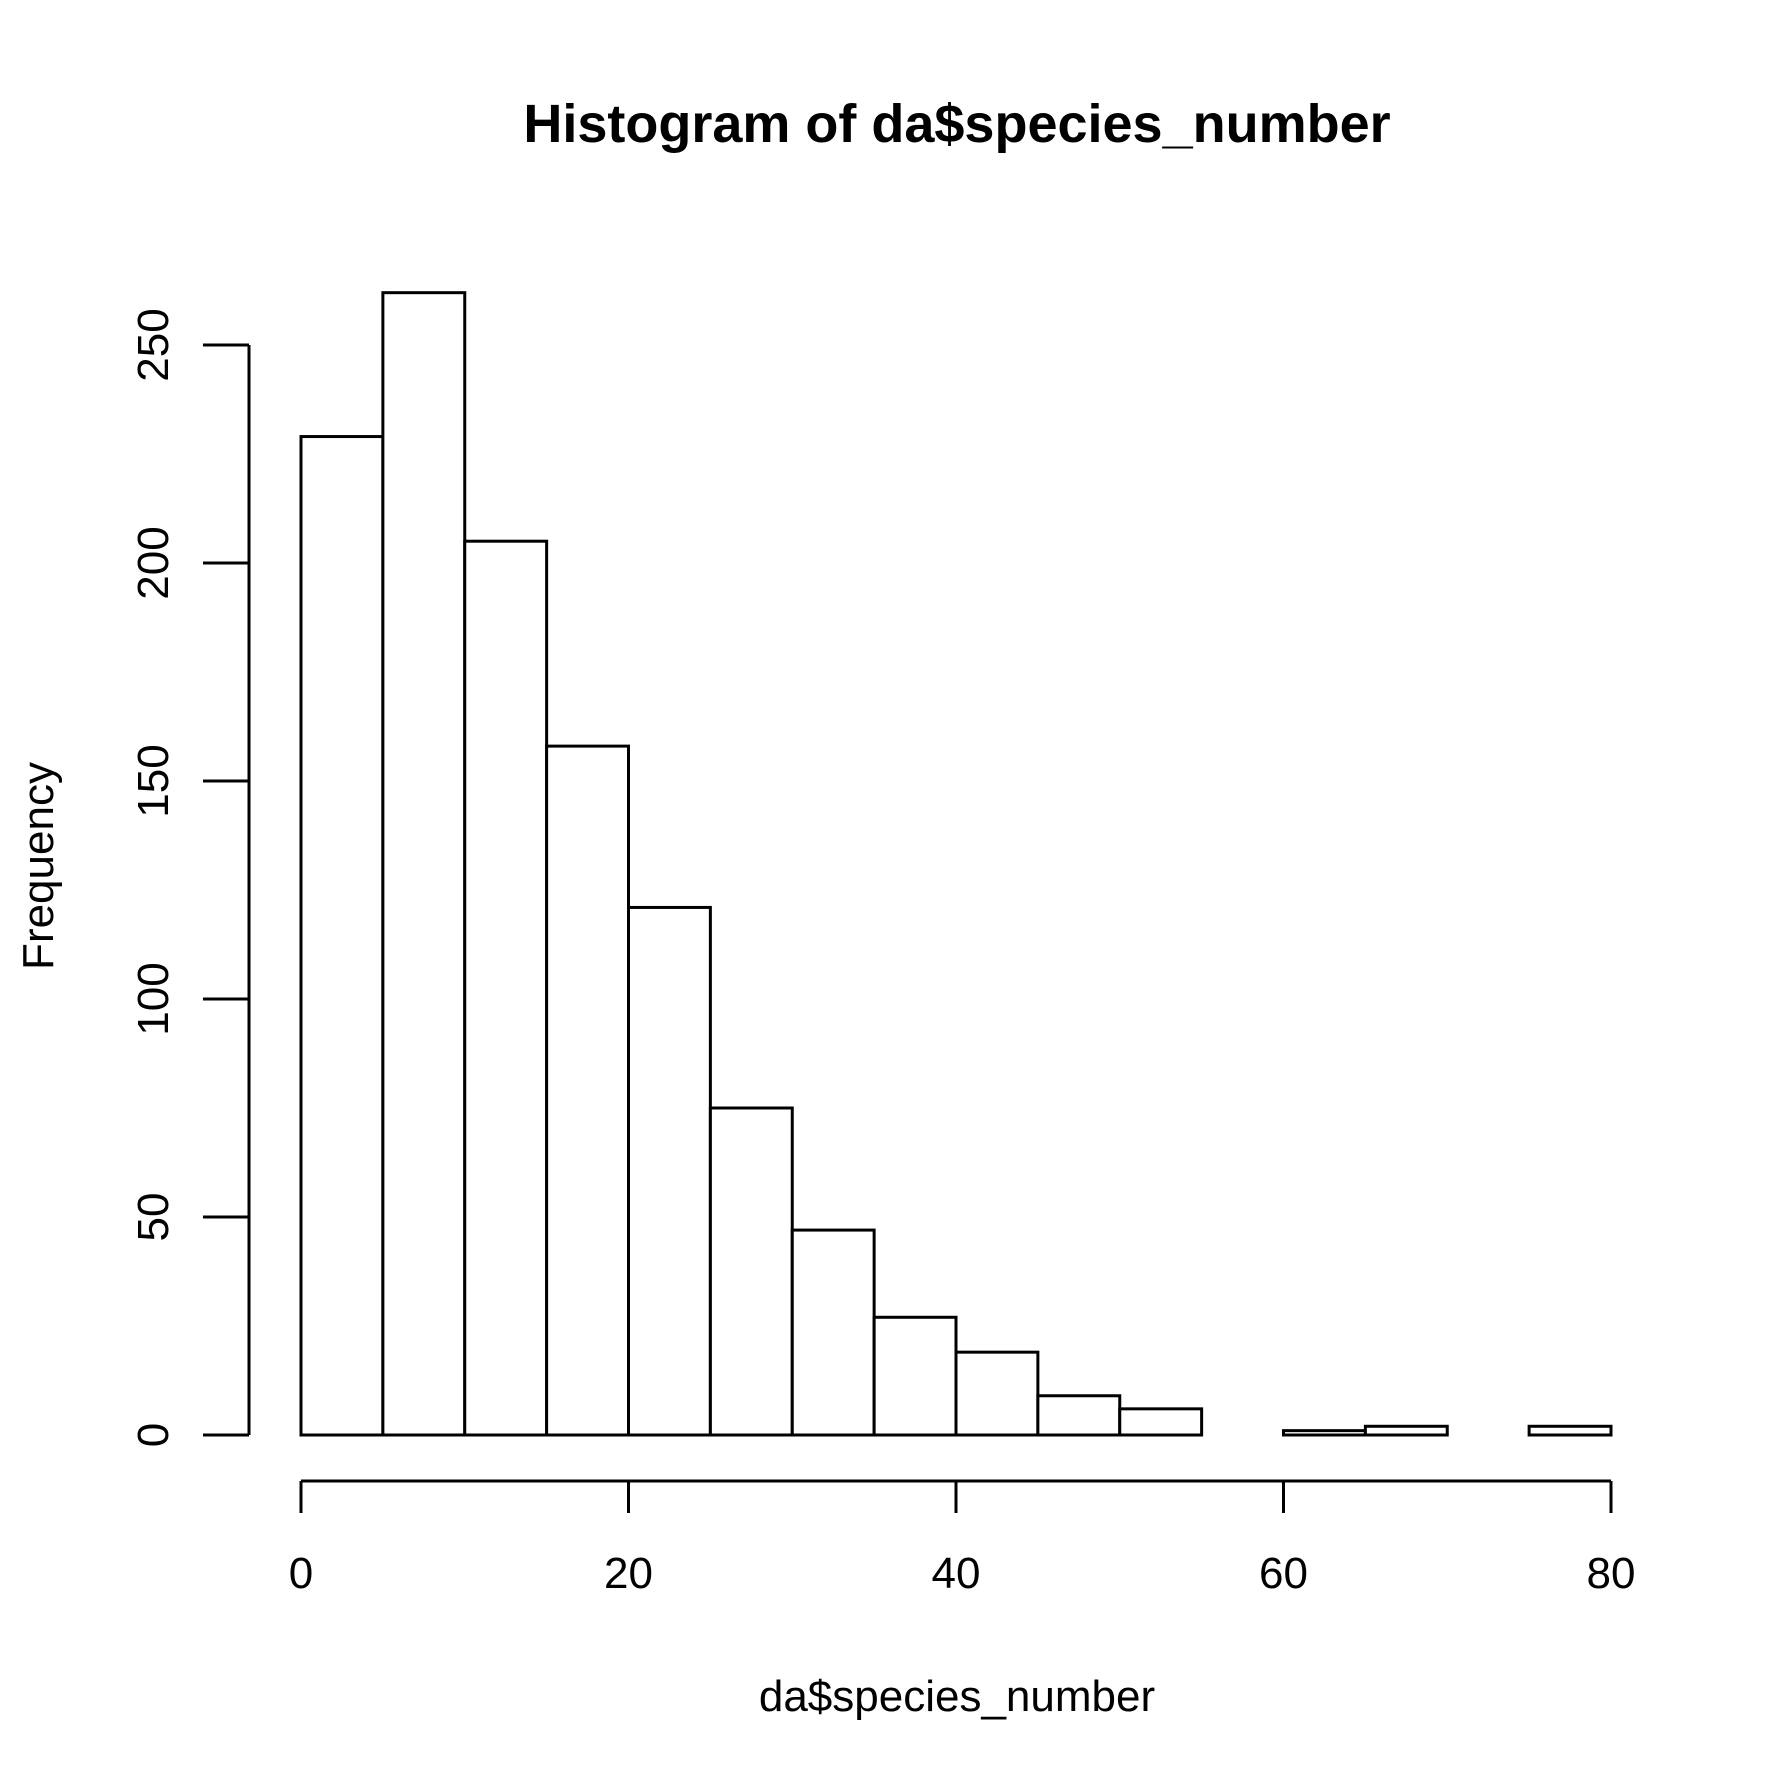 The width and height of the screenshot is (1771, 1771). What do you see at coordinates (153, 998) in the screenshot?
I see `y-tick-label-2: 100` at bounding box center [153, 998].